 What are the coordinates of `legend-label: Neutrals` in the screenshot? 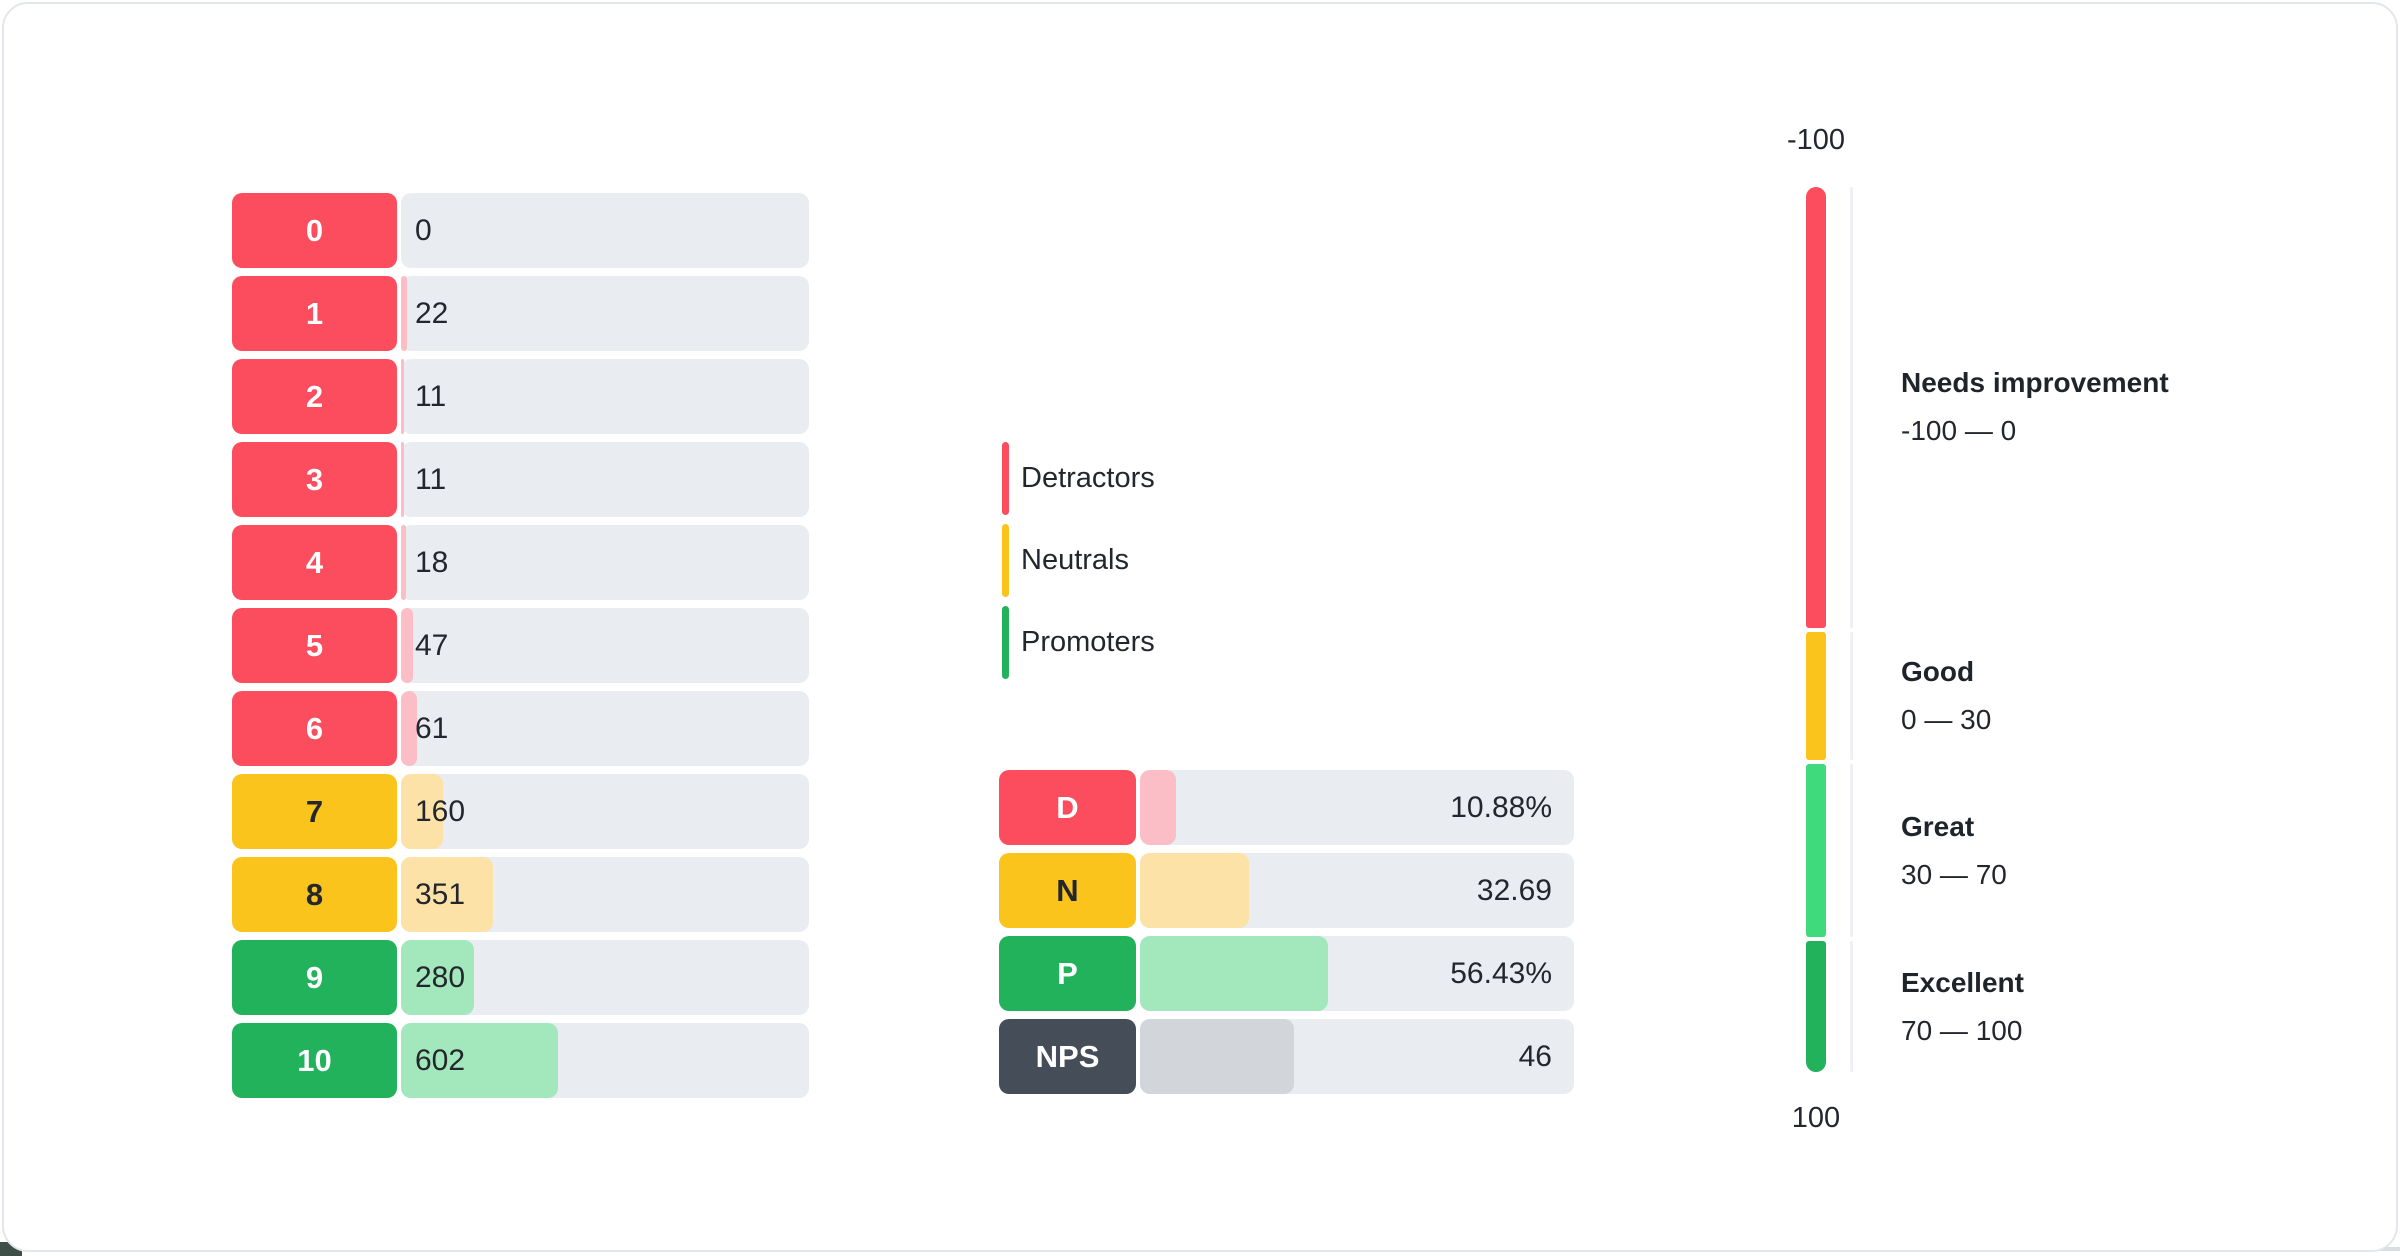 It's located at (1075, 560).